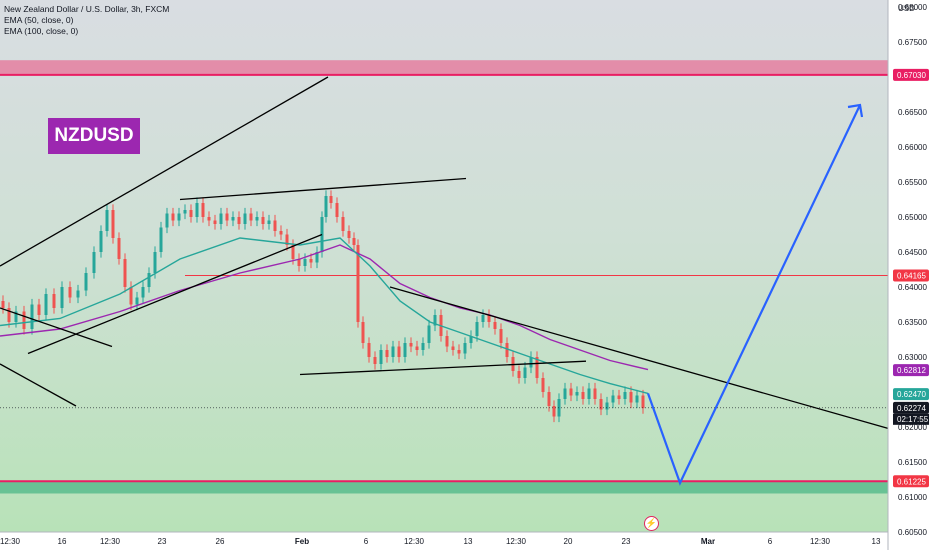  Describe the element at coordinates (444, 67) in the screenshot. I see `resistance-zone` at that location.